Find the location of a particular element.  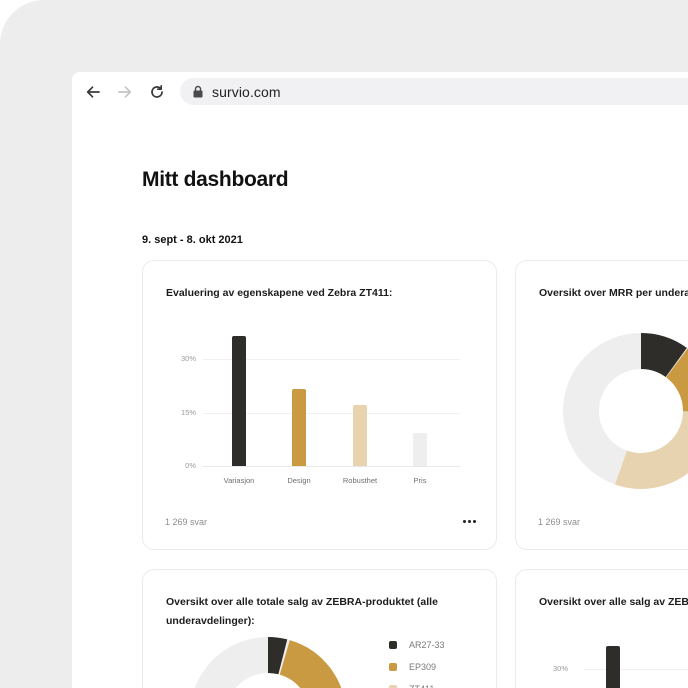

bar-pris is located at coordinates (420, 449).